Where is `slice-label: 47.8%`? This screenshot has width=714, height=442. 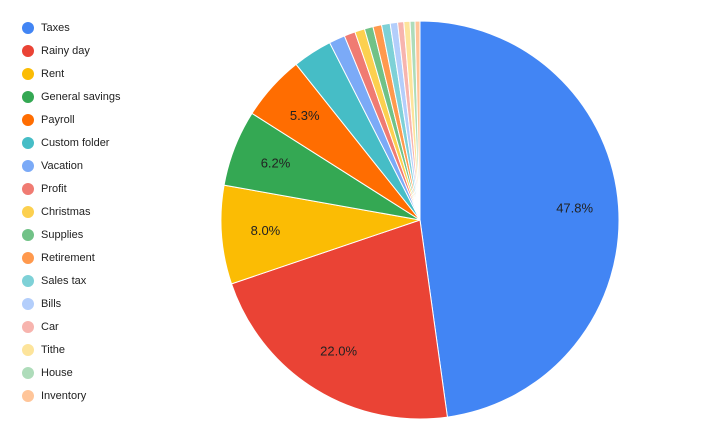
slice-label: 47.8% is located at coordinates (574, 208).